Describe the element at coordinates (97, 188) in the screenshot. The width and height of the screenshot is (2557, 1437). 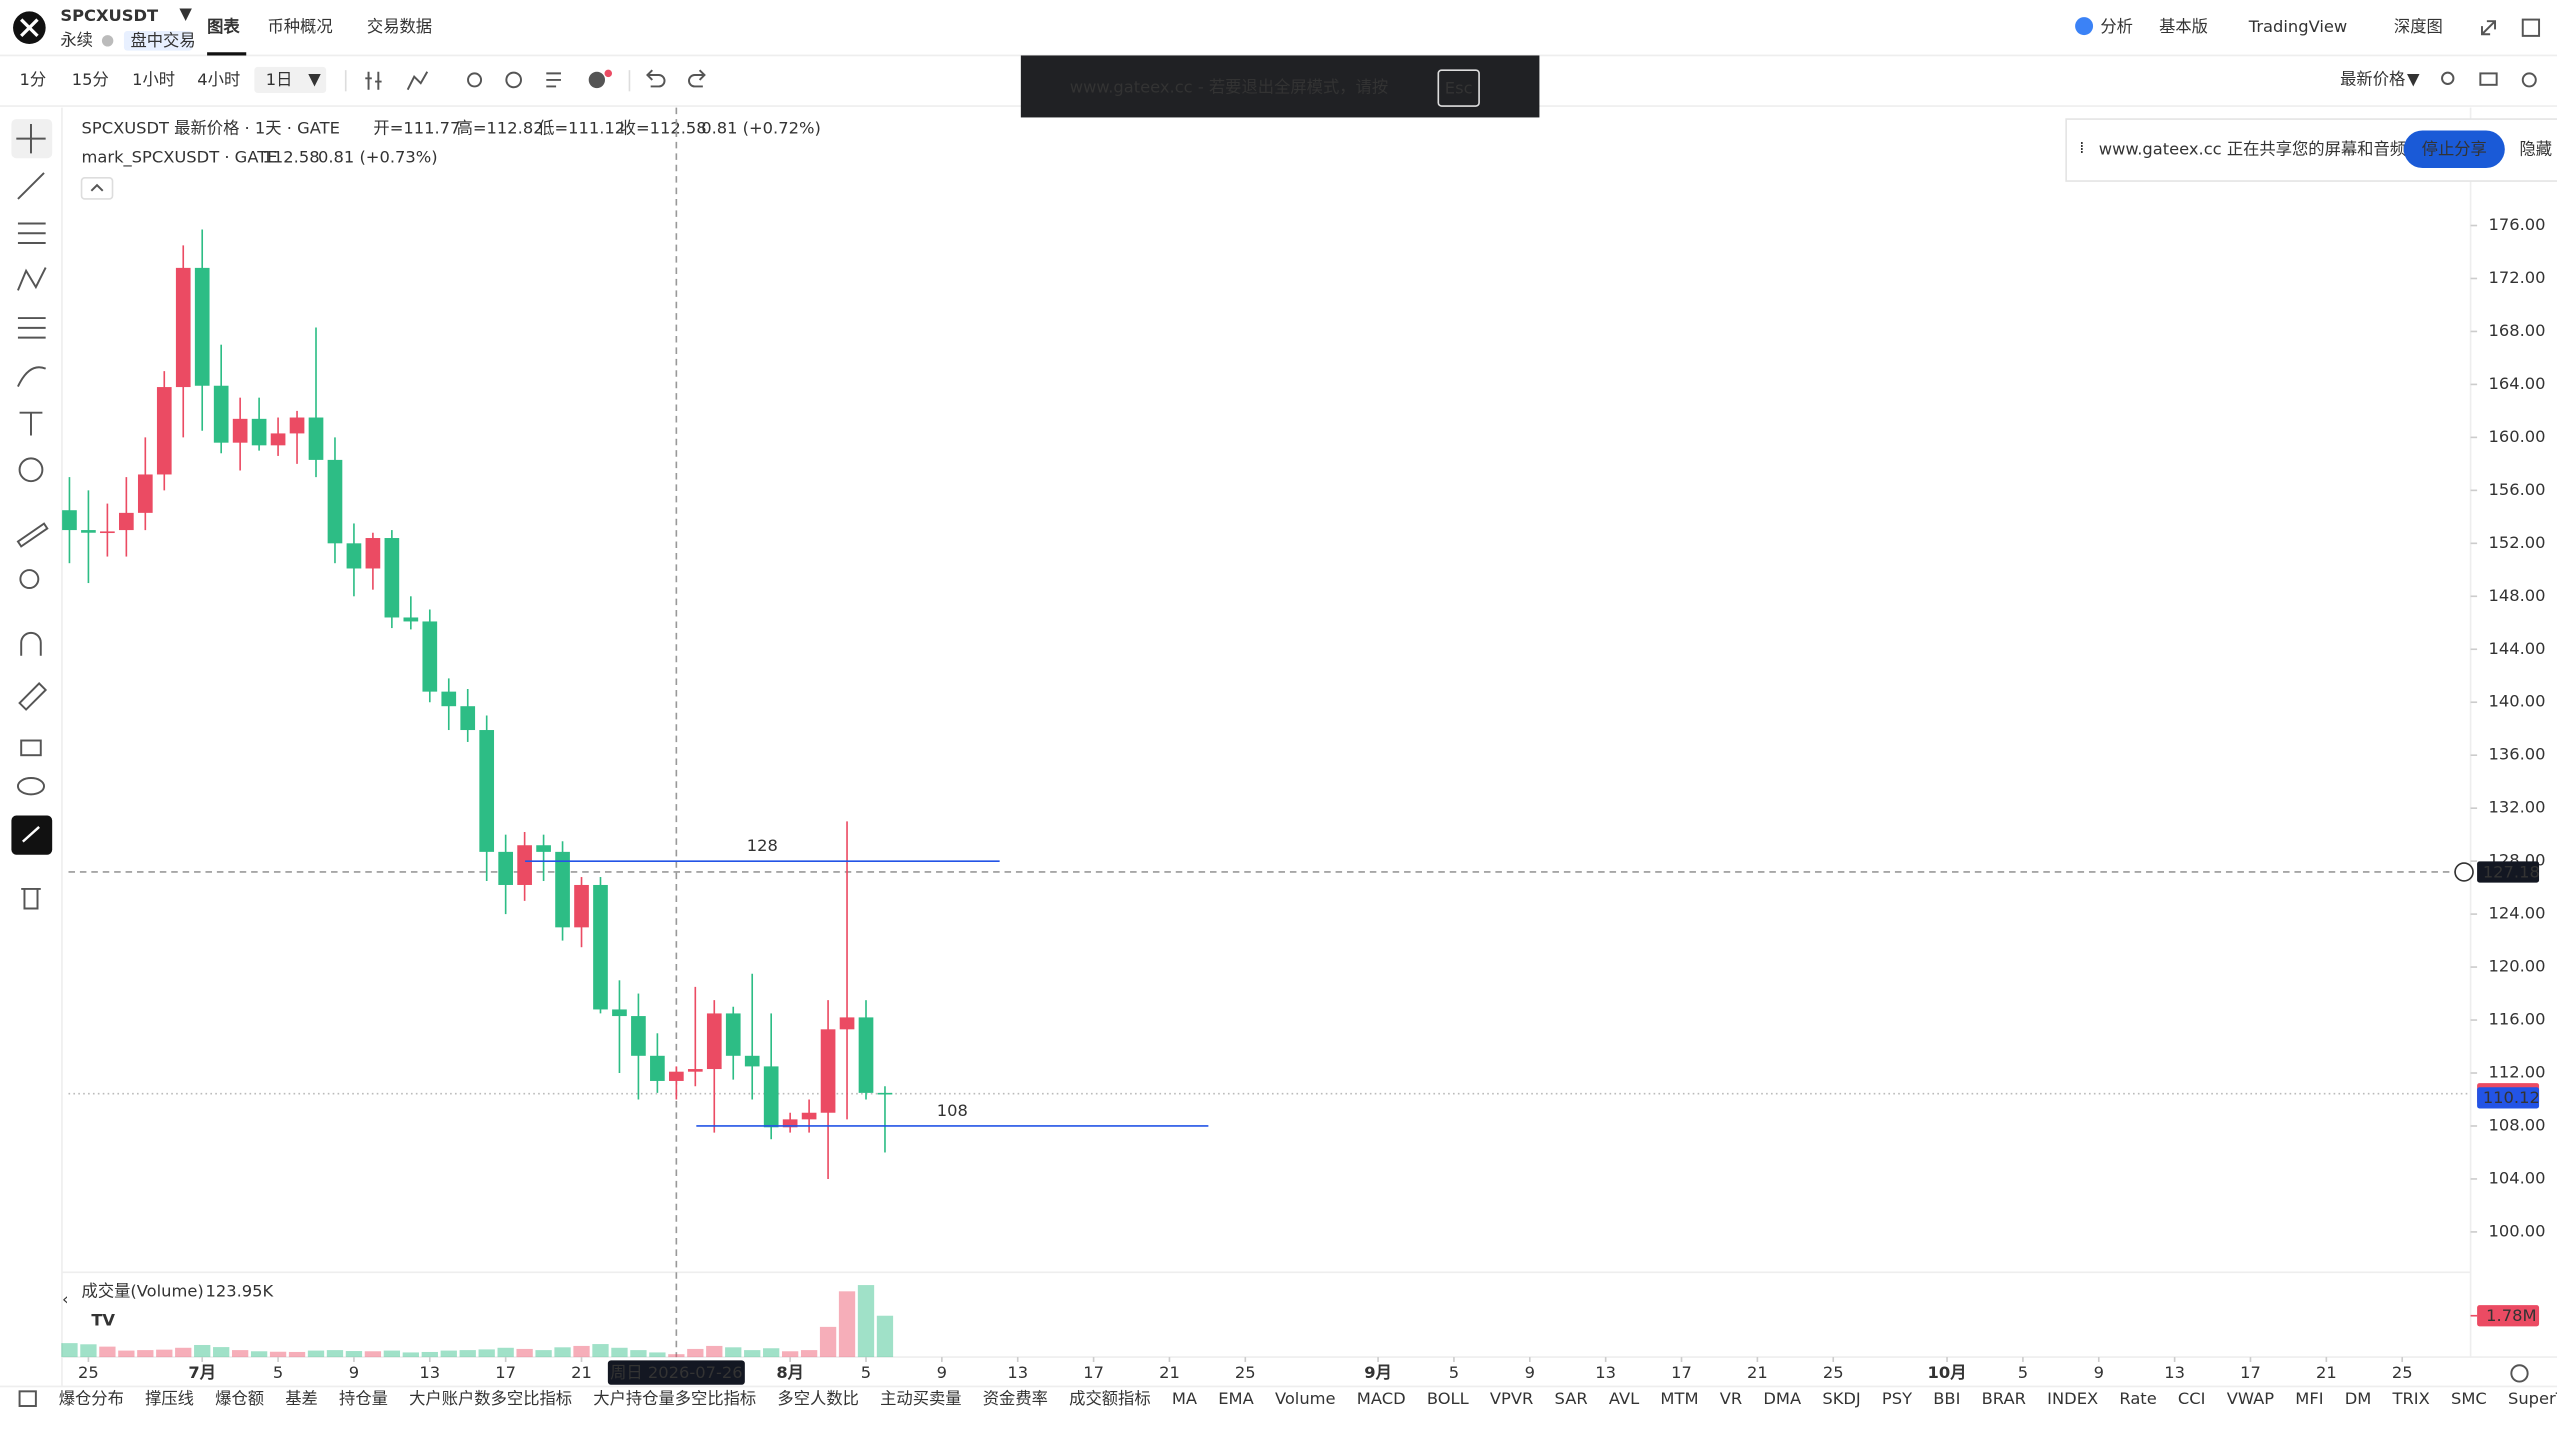
I see `collapse-button` at that location.